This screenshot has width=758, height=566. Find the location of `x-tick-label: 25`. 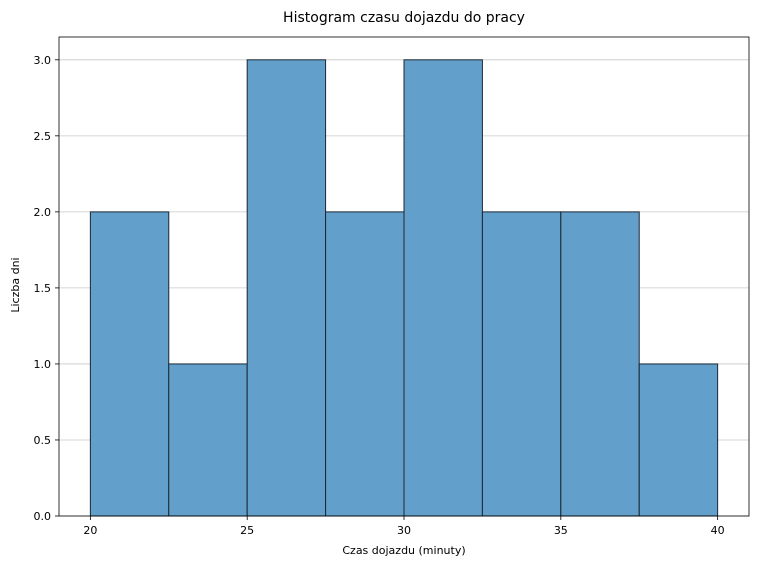

x-tick-label: 25 is located at coordinates (247, 530).